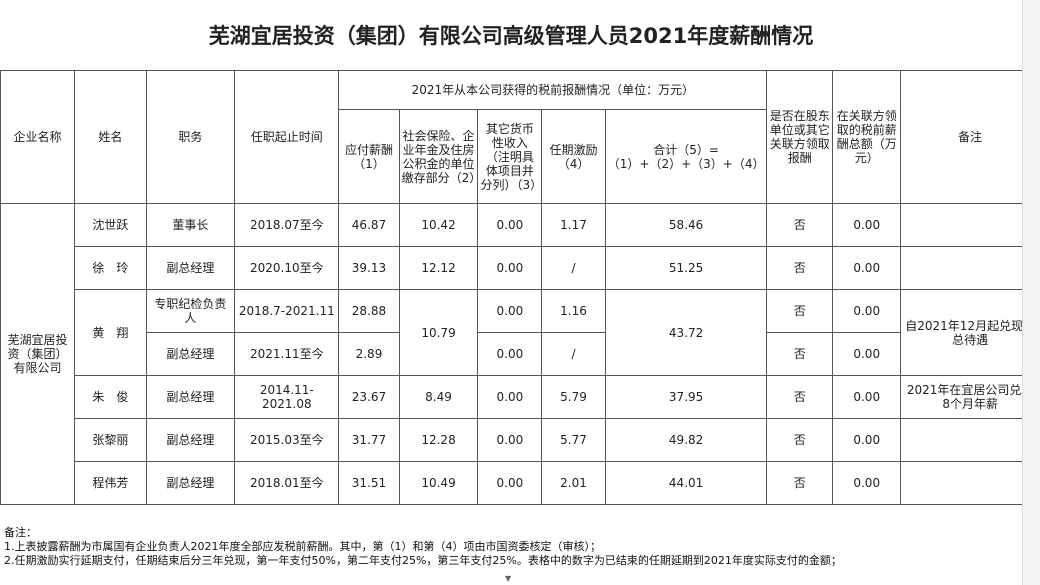  Describe the element at coordinates (369, 156) in the screenshot. I see `header-c1: 应付薪酬（1）` at that location.